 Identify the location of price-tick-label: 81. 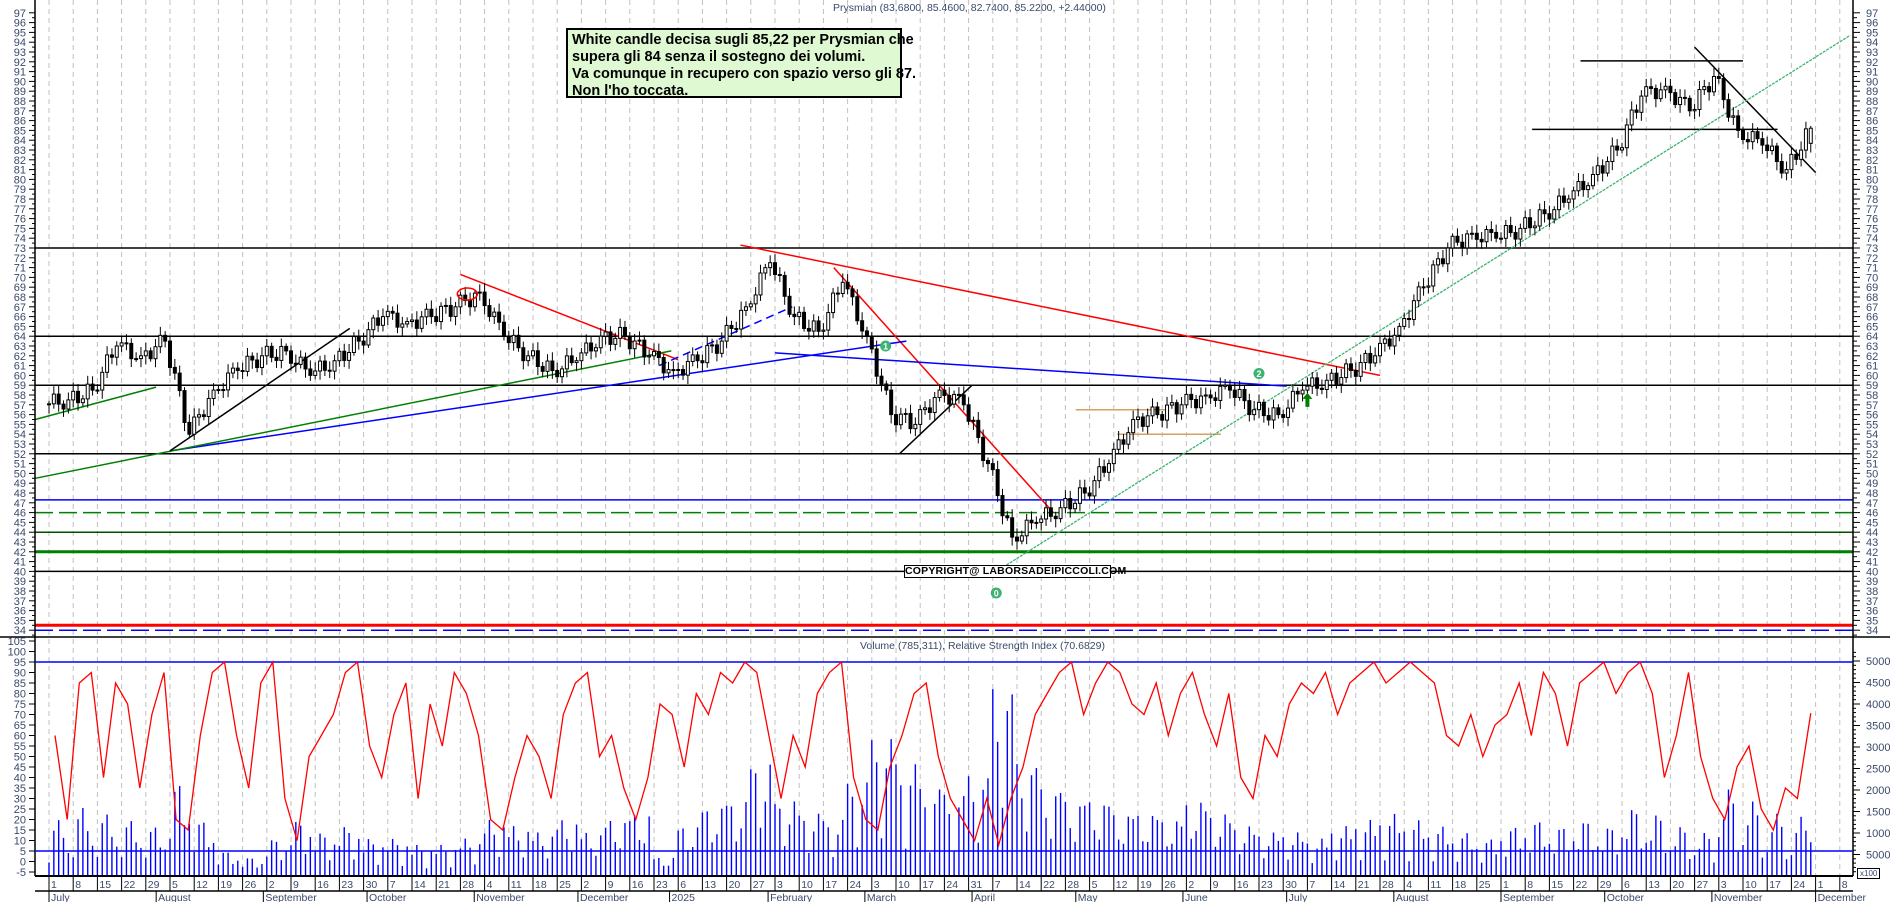
(20, 171).